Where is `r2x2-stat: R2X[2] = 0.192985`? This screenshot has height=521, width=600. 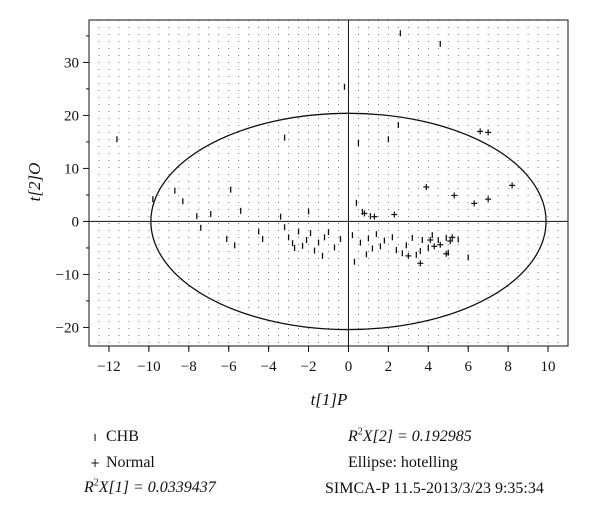
r2x2-stat: R2X[2] = 0.192985 is located at coordinates (410, 436).